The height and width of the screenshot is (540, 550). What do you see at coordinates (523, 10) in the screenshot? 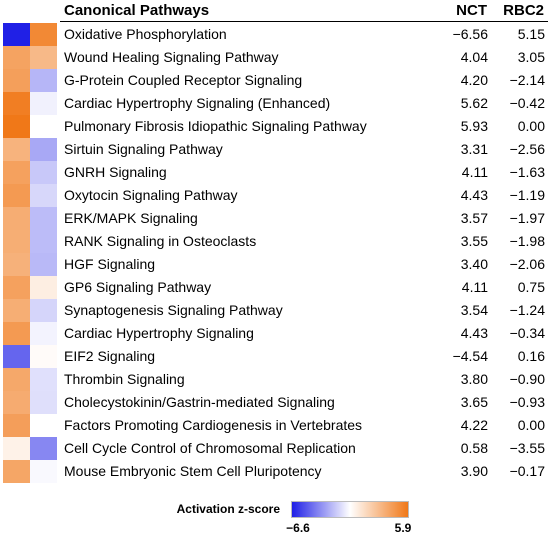
I see `header-rbc2: RBC2` at bounding box center [523, 10].